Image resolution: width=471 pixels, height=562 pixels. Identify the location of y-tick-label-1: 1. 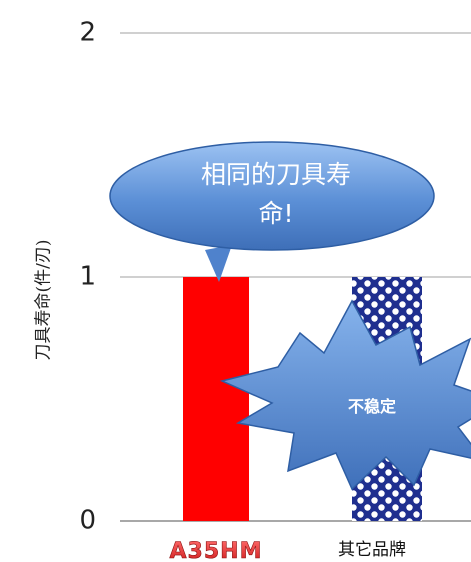
(87, 277).